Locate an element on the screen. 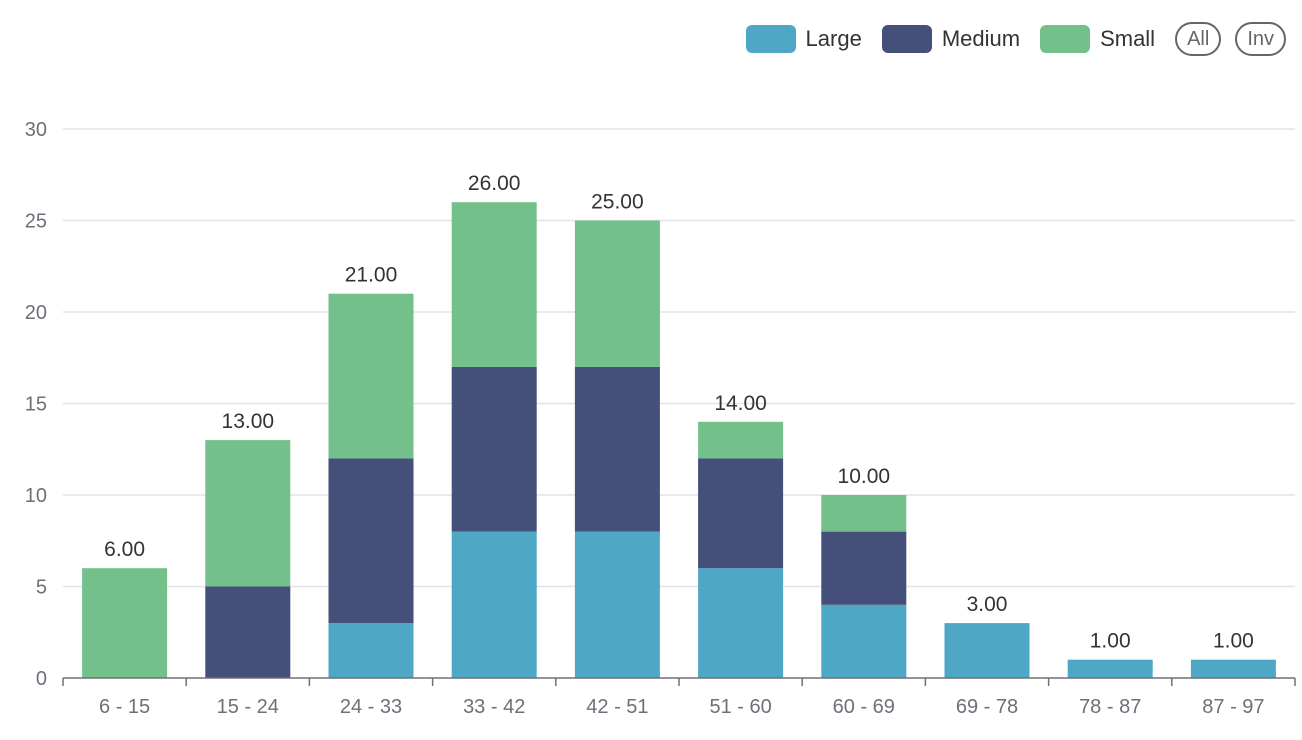 The width and height of the screenshot is (1302, 740). total-label: 10.00 is located at coordinates (864, 476).